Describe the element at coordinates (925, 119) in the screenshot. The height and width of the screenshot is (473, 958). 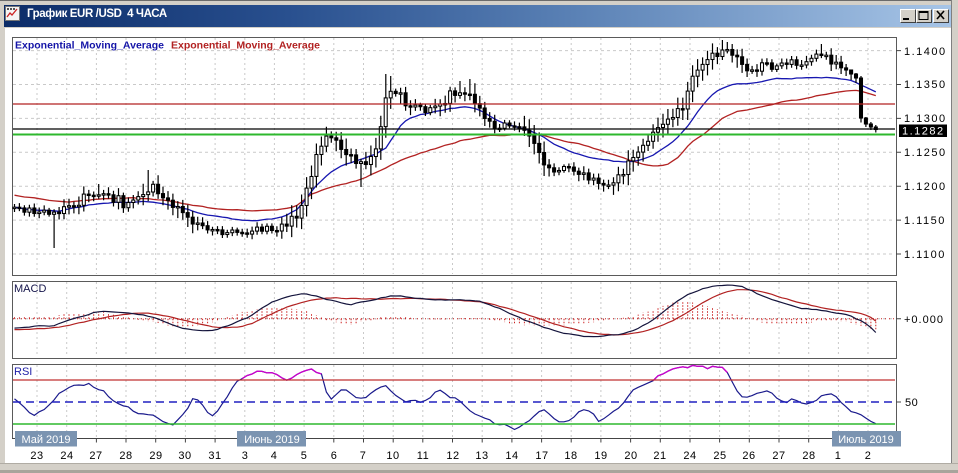
I see `svg-text: 1.1300` at that location.